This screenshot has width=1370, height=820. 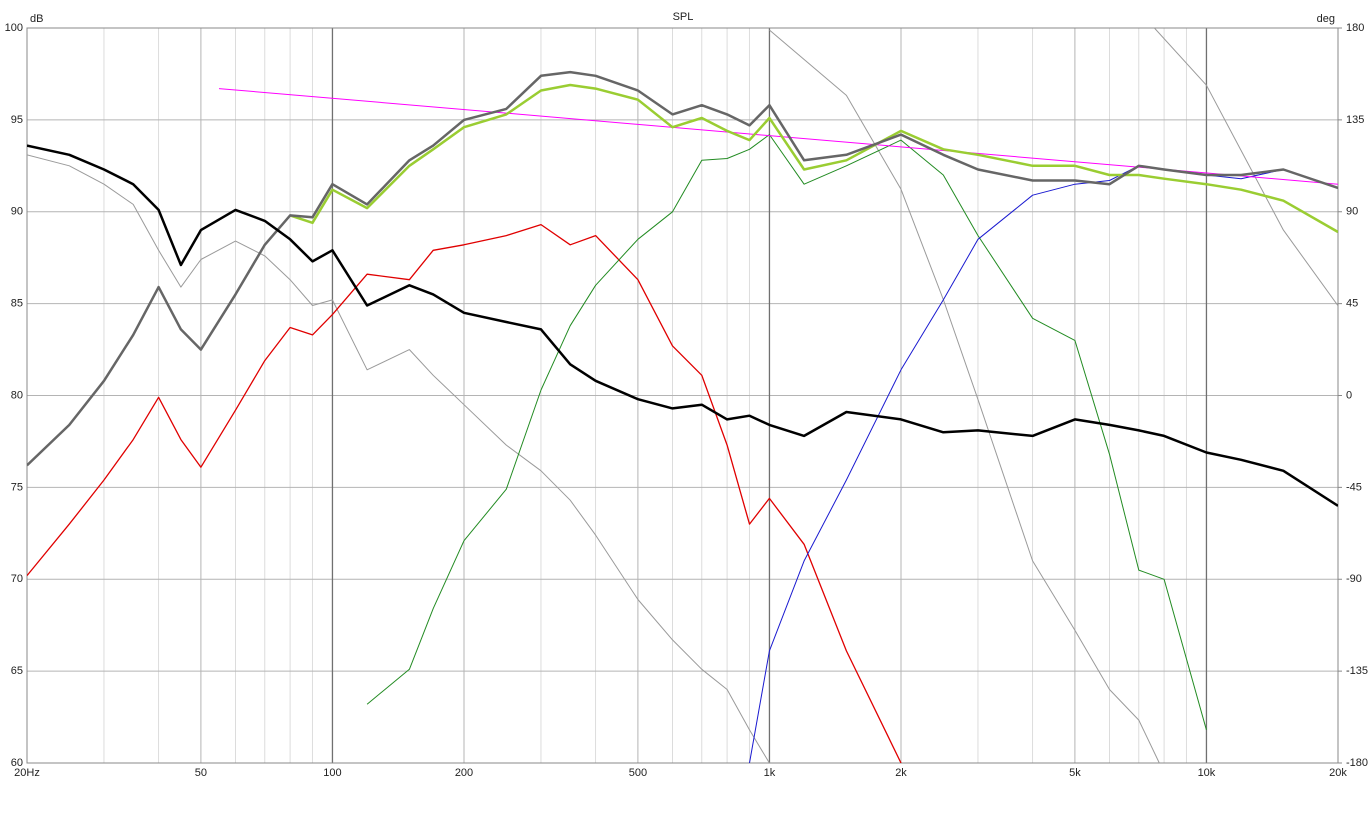 What do you see at coordinates (17, 763) in the screenshot?
I see `y-tick-label: 60` at bounding box center [17, 763].